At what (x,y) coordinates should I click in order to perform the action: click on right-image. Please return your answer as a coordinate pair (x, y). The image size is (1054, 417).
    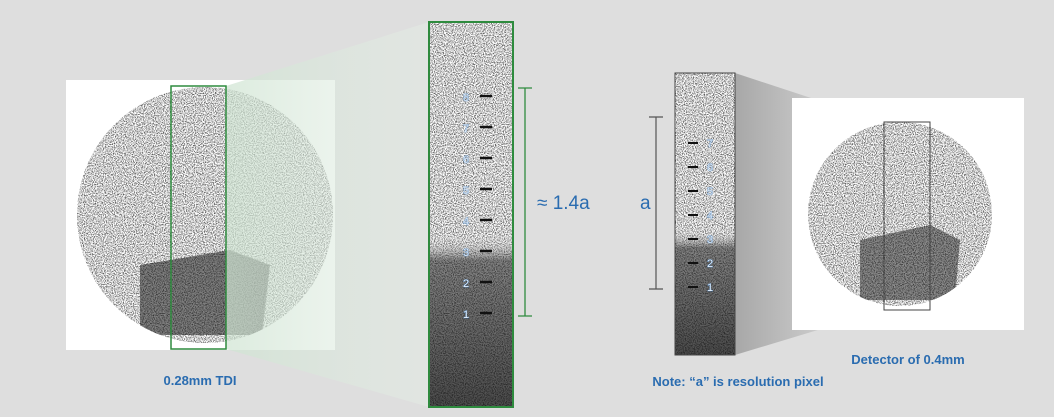
    Looking at the image, I should click on (908, 214).